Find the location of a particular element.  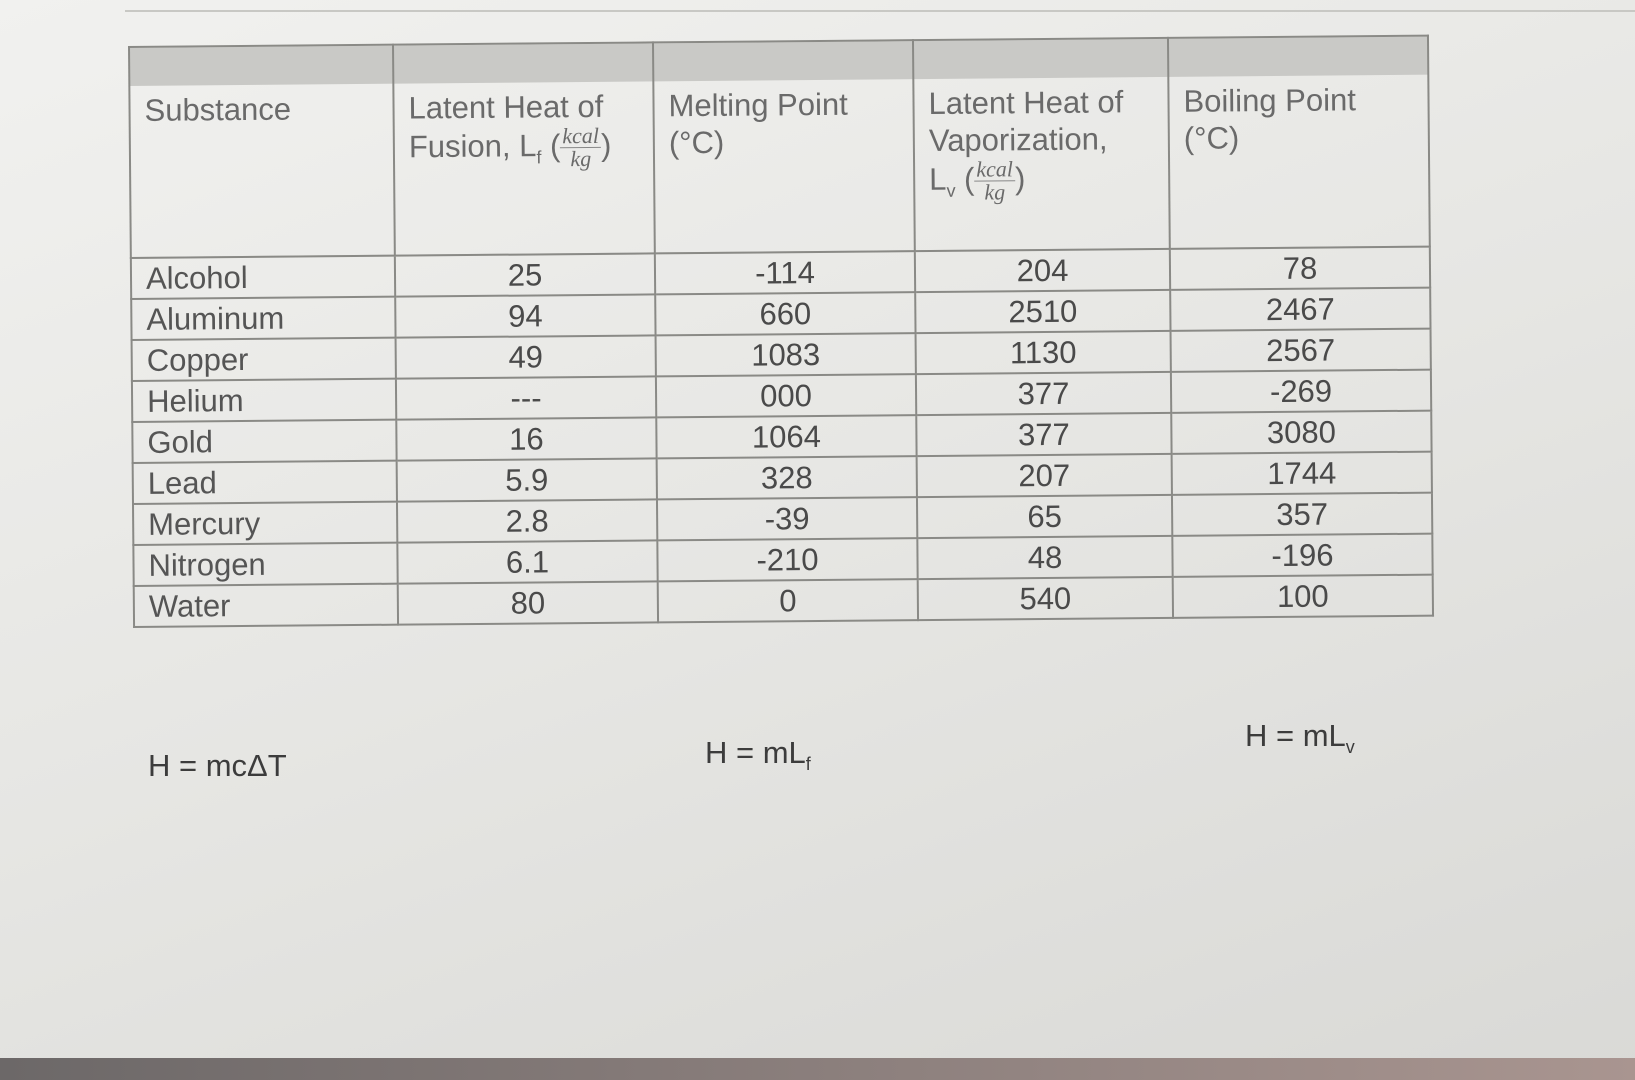

table-cell: 207 is located at coordinates (1044, 475).